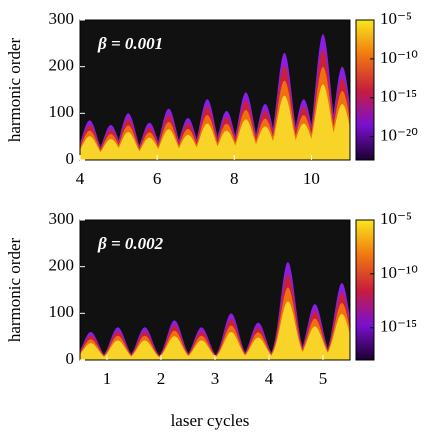 The height and width of the screenshot is (441, 436). Describe the element at coordinates (130, 43) in the screenshot. I see `annotation: β = 0.001` at that location.